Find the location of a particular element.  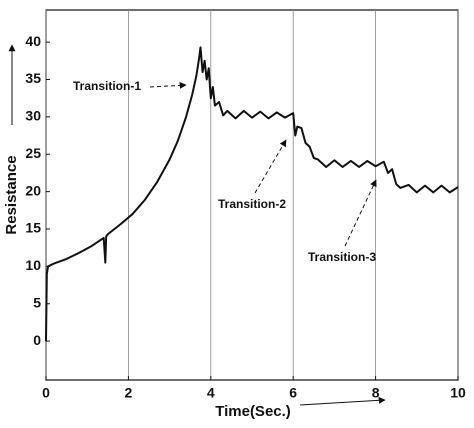

x-axis-label: Time(Sec.) is located at coordinates (253, 411).